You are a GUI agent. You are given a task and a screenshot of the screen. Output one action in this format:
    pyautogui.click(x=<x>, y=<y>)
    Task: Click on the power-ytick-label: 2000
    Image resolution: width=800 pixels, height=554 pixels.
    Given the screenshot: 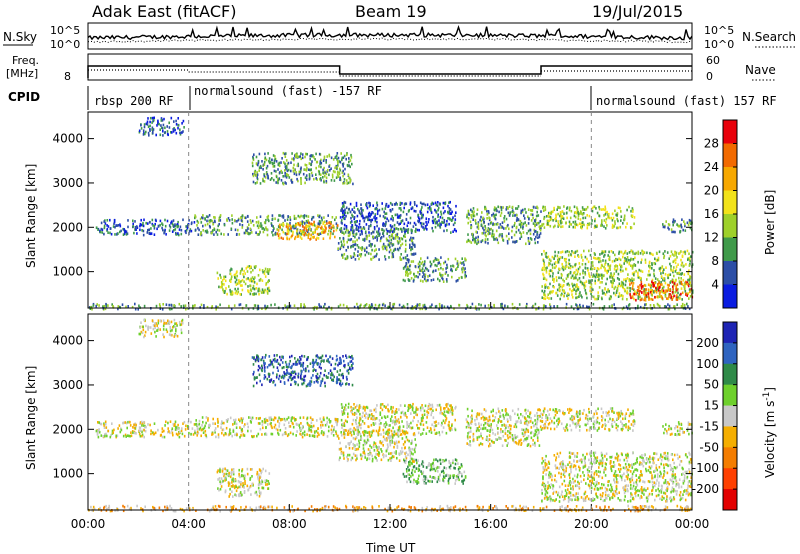 What is the action you would take?
    pyautogui.click(x=67, y=227)
    